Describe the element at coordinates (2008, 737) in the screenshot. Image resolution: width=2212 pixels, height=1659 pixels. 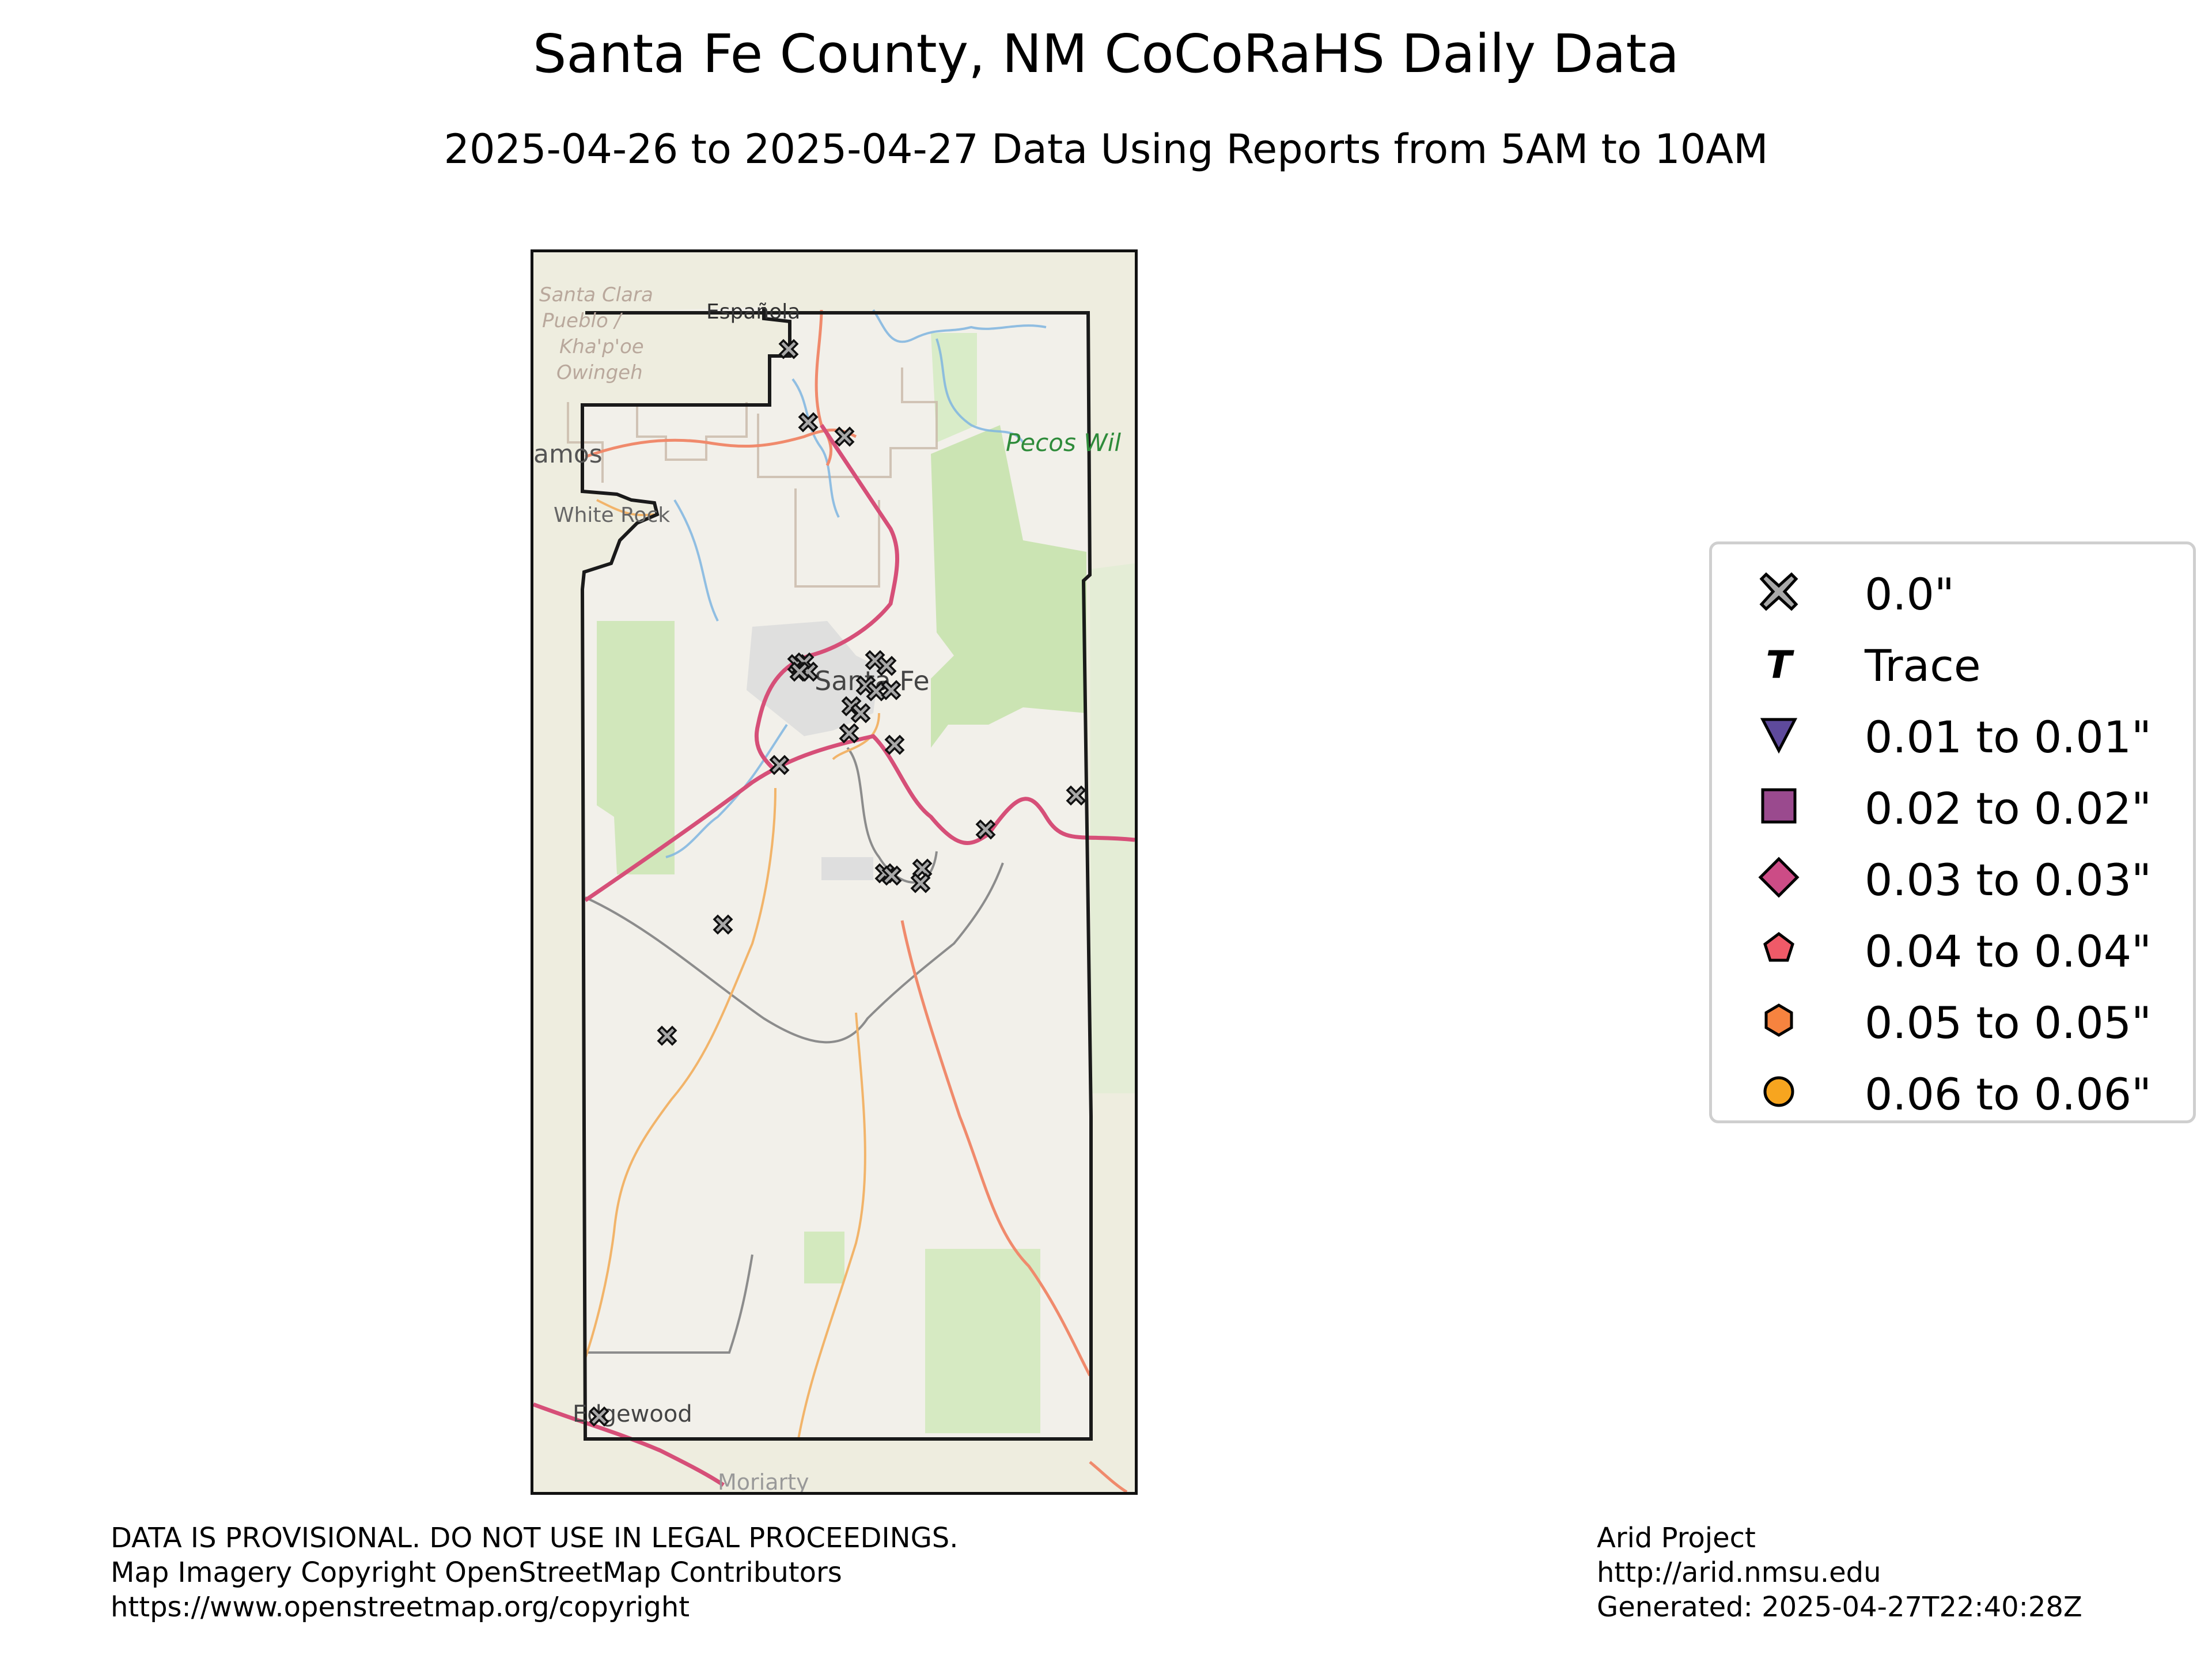
I see `legend-item-label: 0.01 to 0.01"` at that location.